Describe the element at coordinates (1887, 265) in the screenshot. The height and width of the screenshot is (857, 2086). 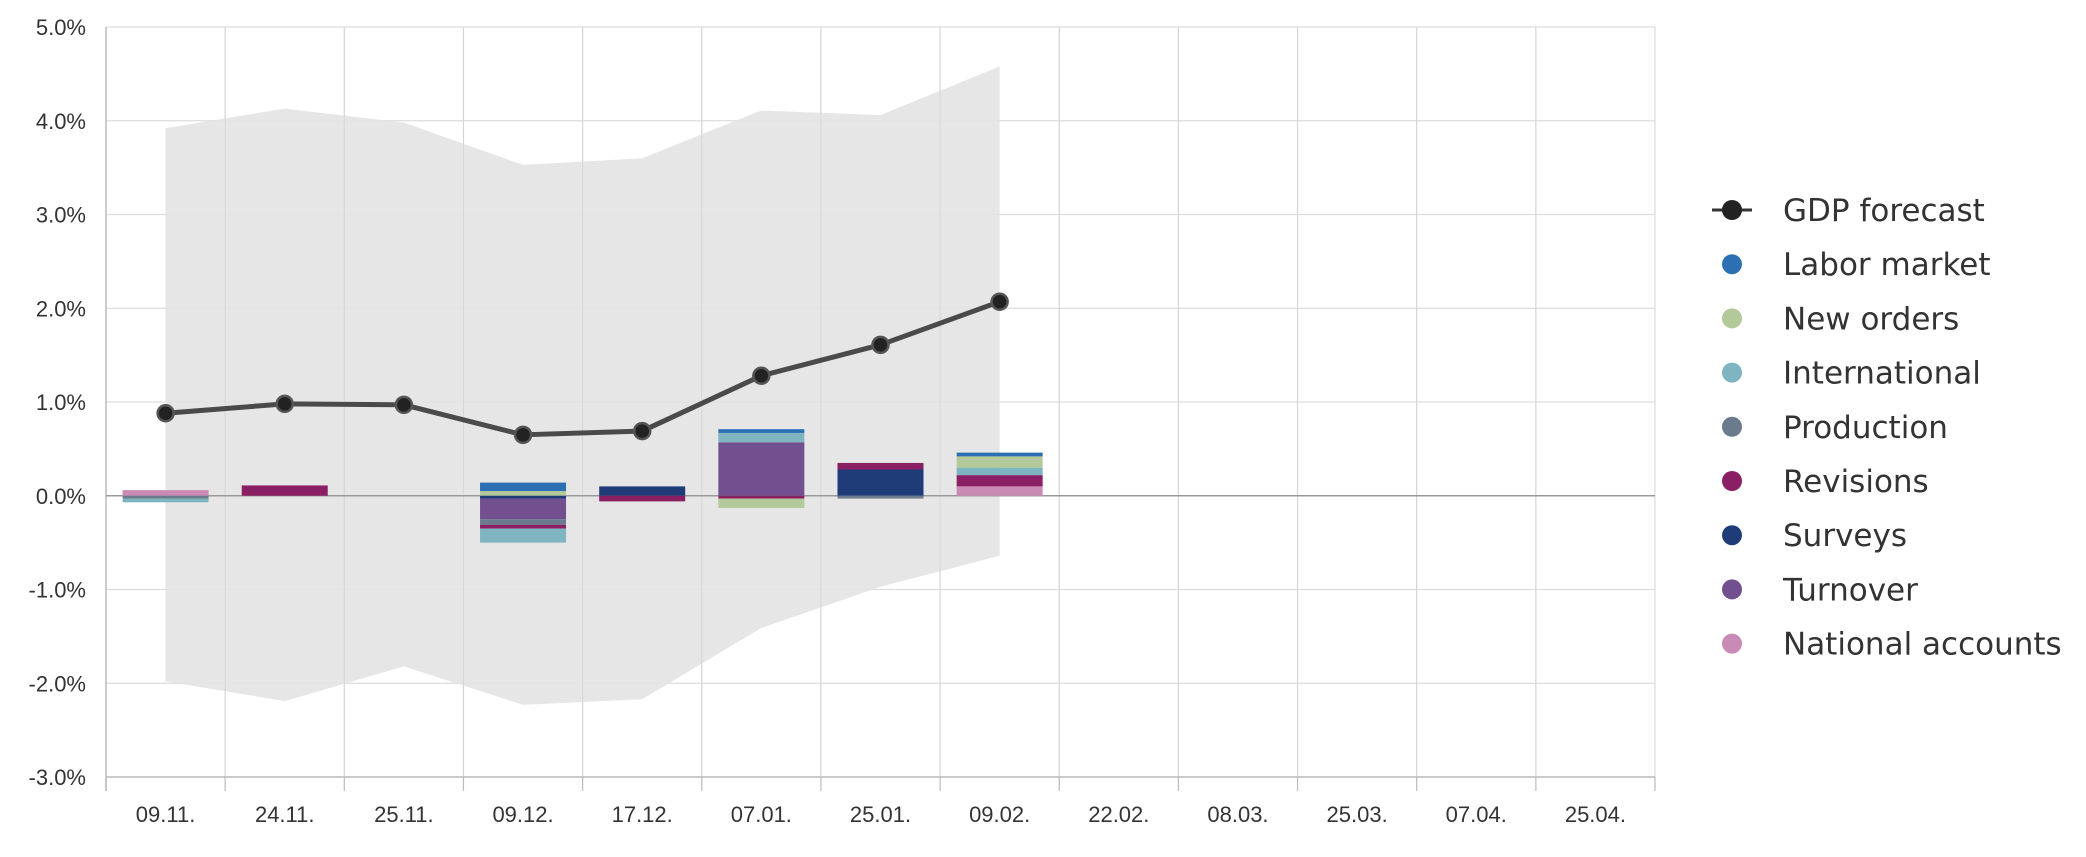
I see `legend-label: Labor market` at that location.